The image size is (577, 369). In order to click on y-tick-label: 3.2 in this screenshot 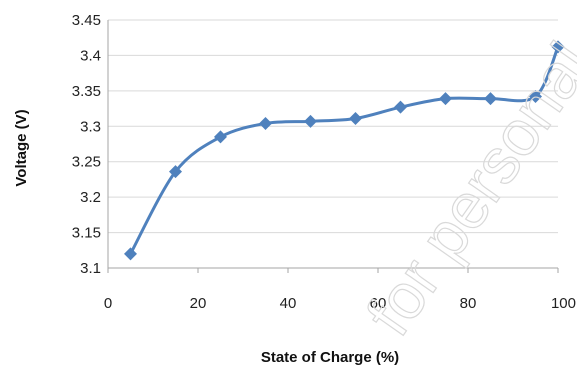, I will do `click(90, 197)`.